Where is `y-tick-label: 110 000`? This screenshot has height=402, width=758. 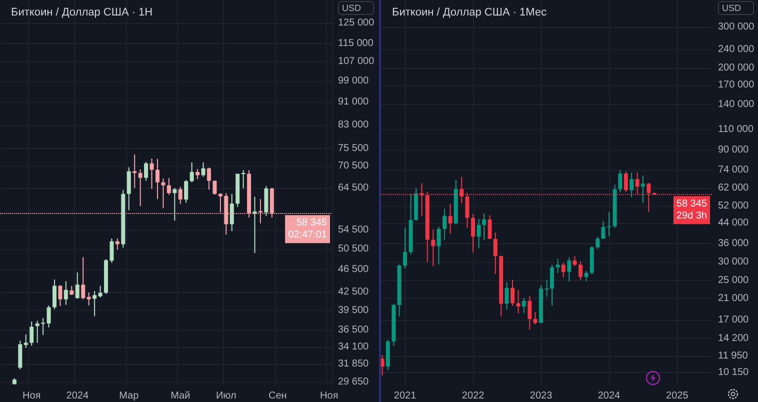 y-tick-label: 110 000 is located at coordinates (736, 129).